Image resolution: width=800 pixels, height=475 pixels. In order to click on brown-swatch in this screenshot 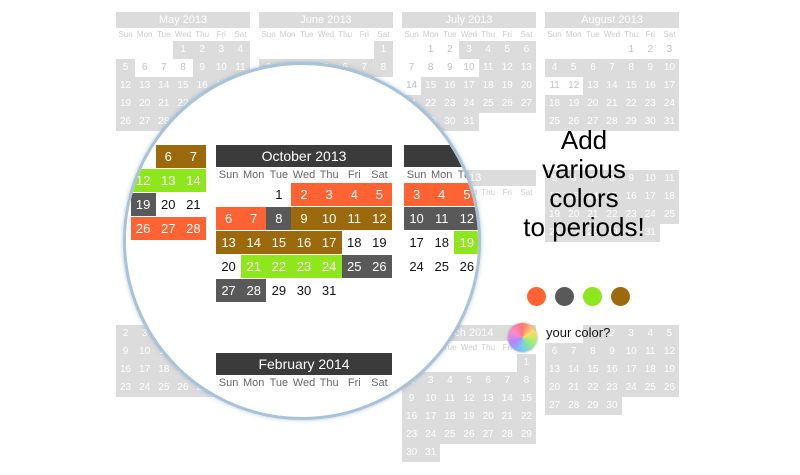, I will do `click(620, 296)`.